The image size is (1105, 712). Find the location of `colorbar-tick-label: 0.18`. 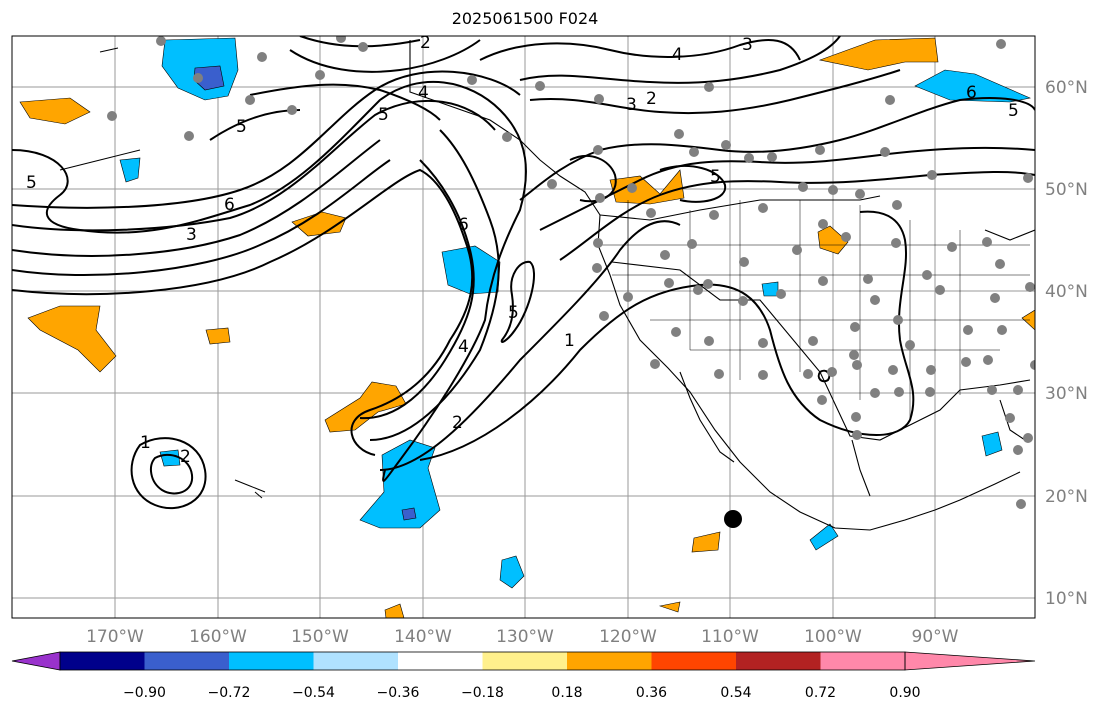

colorbar-tick-label: 0.18 is located at coordinates (566, 693).